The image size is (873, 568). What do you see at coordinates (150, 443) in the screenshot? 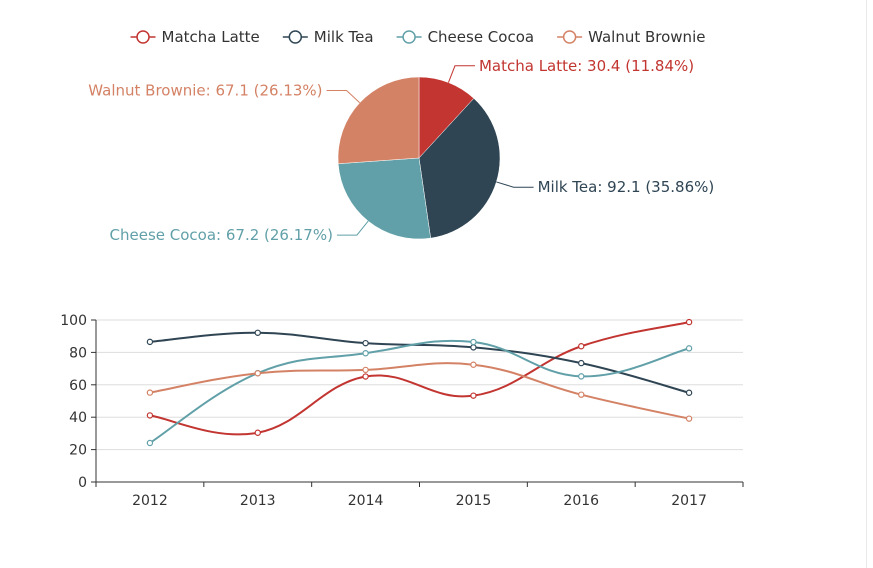
I see `data-point-cheese-cocoa-2012` at bounding box center [150, 443].